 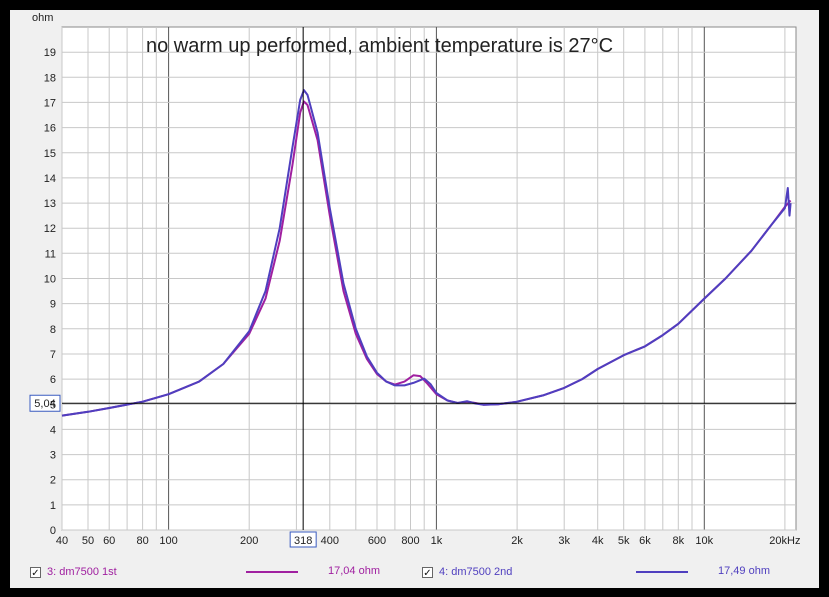 What do you see at coordinates (50, 53) in the screenshot?
I see `y-tick-label: 19` at bounding box center [50, 53].